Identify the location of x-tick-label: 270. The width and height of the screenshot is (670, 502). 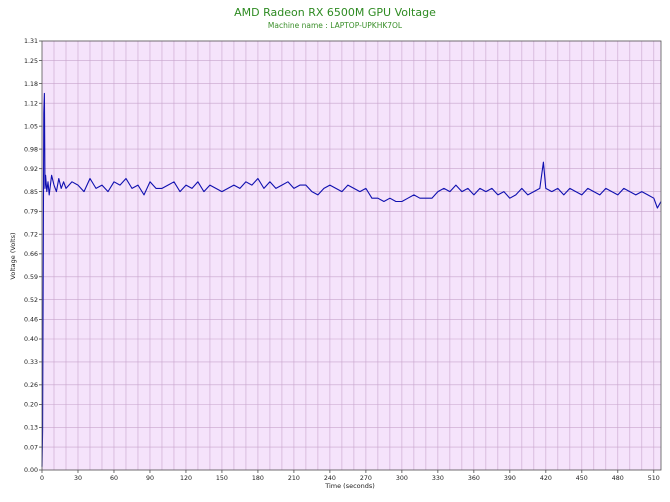
(366, 478).